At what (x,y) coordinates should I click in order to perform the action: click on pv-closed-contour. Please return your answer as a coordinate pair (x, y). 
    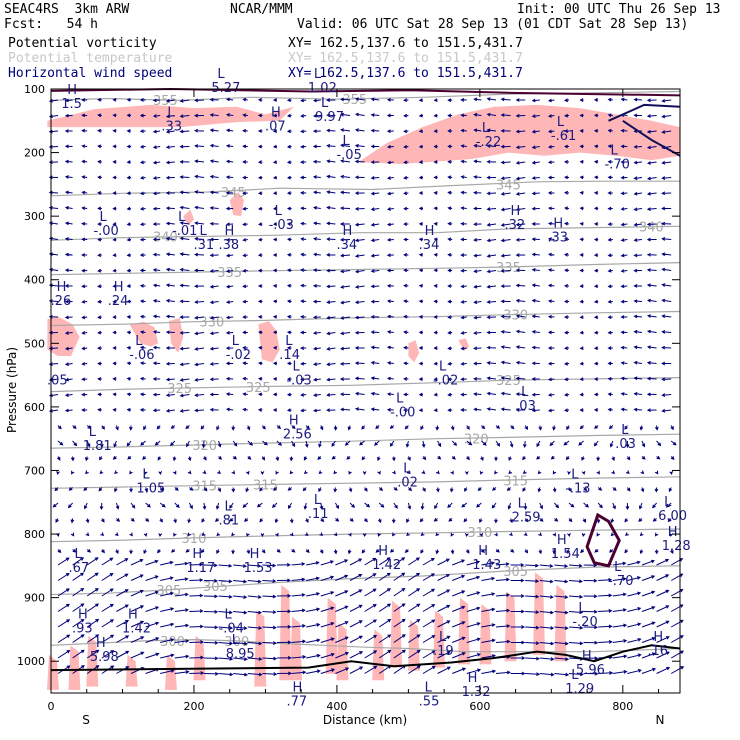
    Looking at the image, I should click on (603, 540).